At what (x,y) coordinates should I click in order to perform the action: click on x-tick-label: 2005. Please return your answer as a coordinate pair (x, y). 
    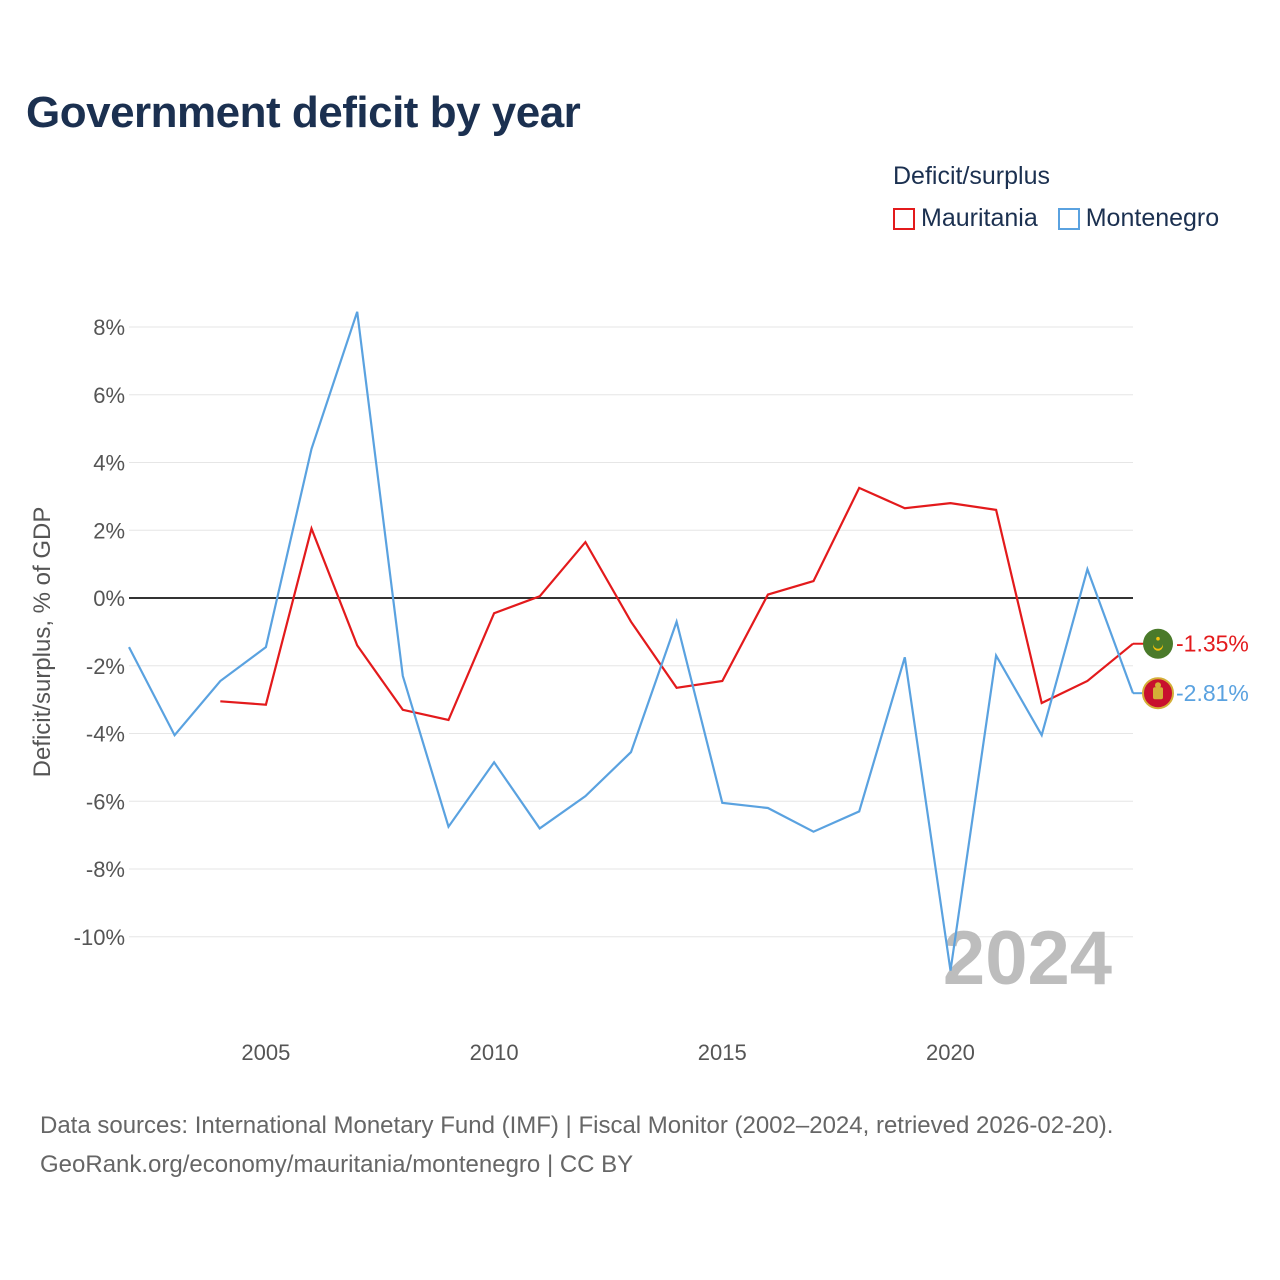
    Looking at the image, I should click on (265, 1052).